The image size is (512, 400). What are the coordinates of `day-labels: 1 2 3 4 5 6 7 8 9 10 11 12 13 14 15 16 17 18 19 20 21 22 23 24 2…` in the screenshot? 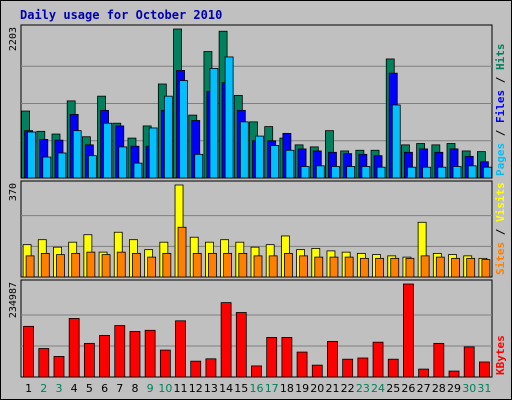 It's located at (258, 388).